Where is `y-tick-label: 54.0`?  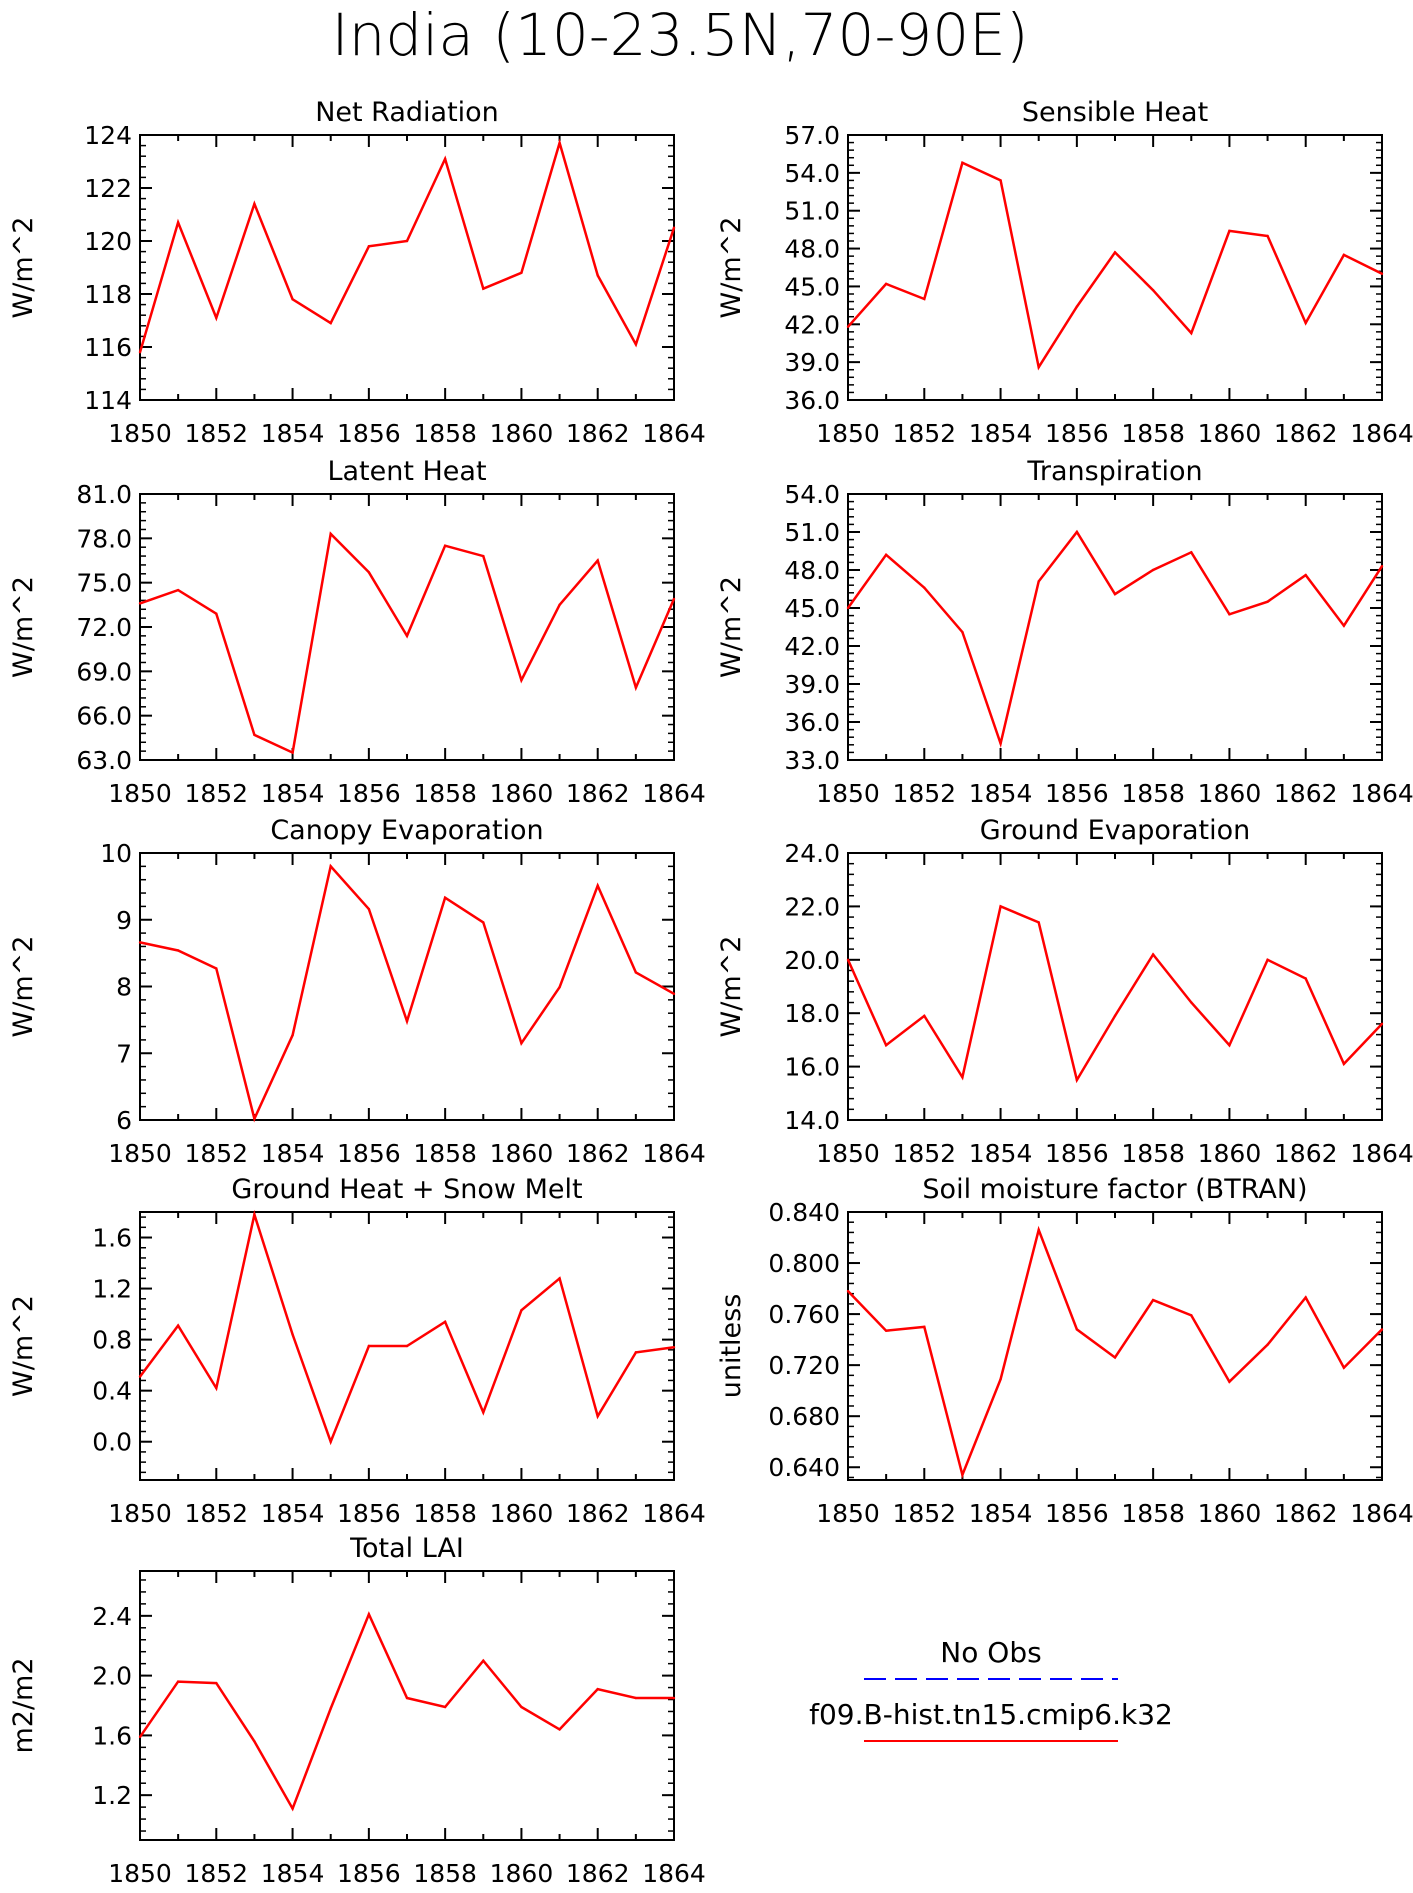
y-tick-label: 54.0 is located at coordinates (812, 494).